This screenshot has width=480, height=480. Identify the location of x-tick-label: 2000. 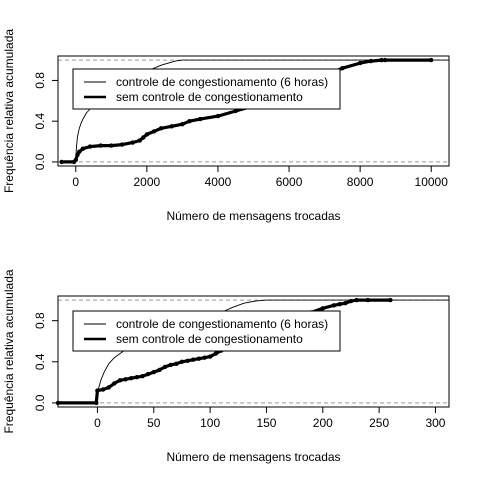
(147, 182).